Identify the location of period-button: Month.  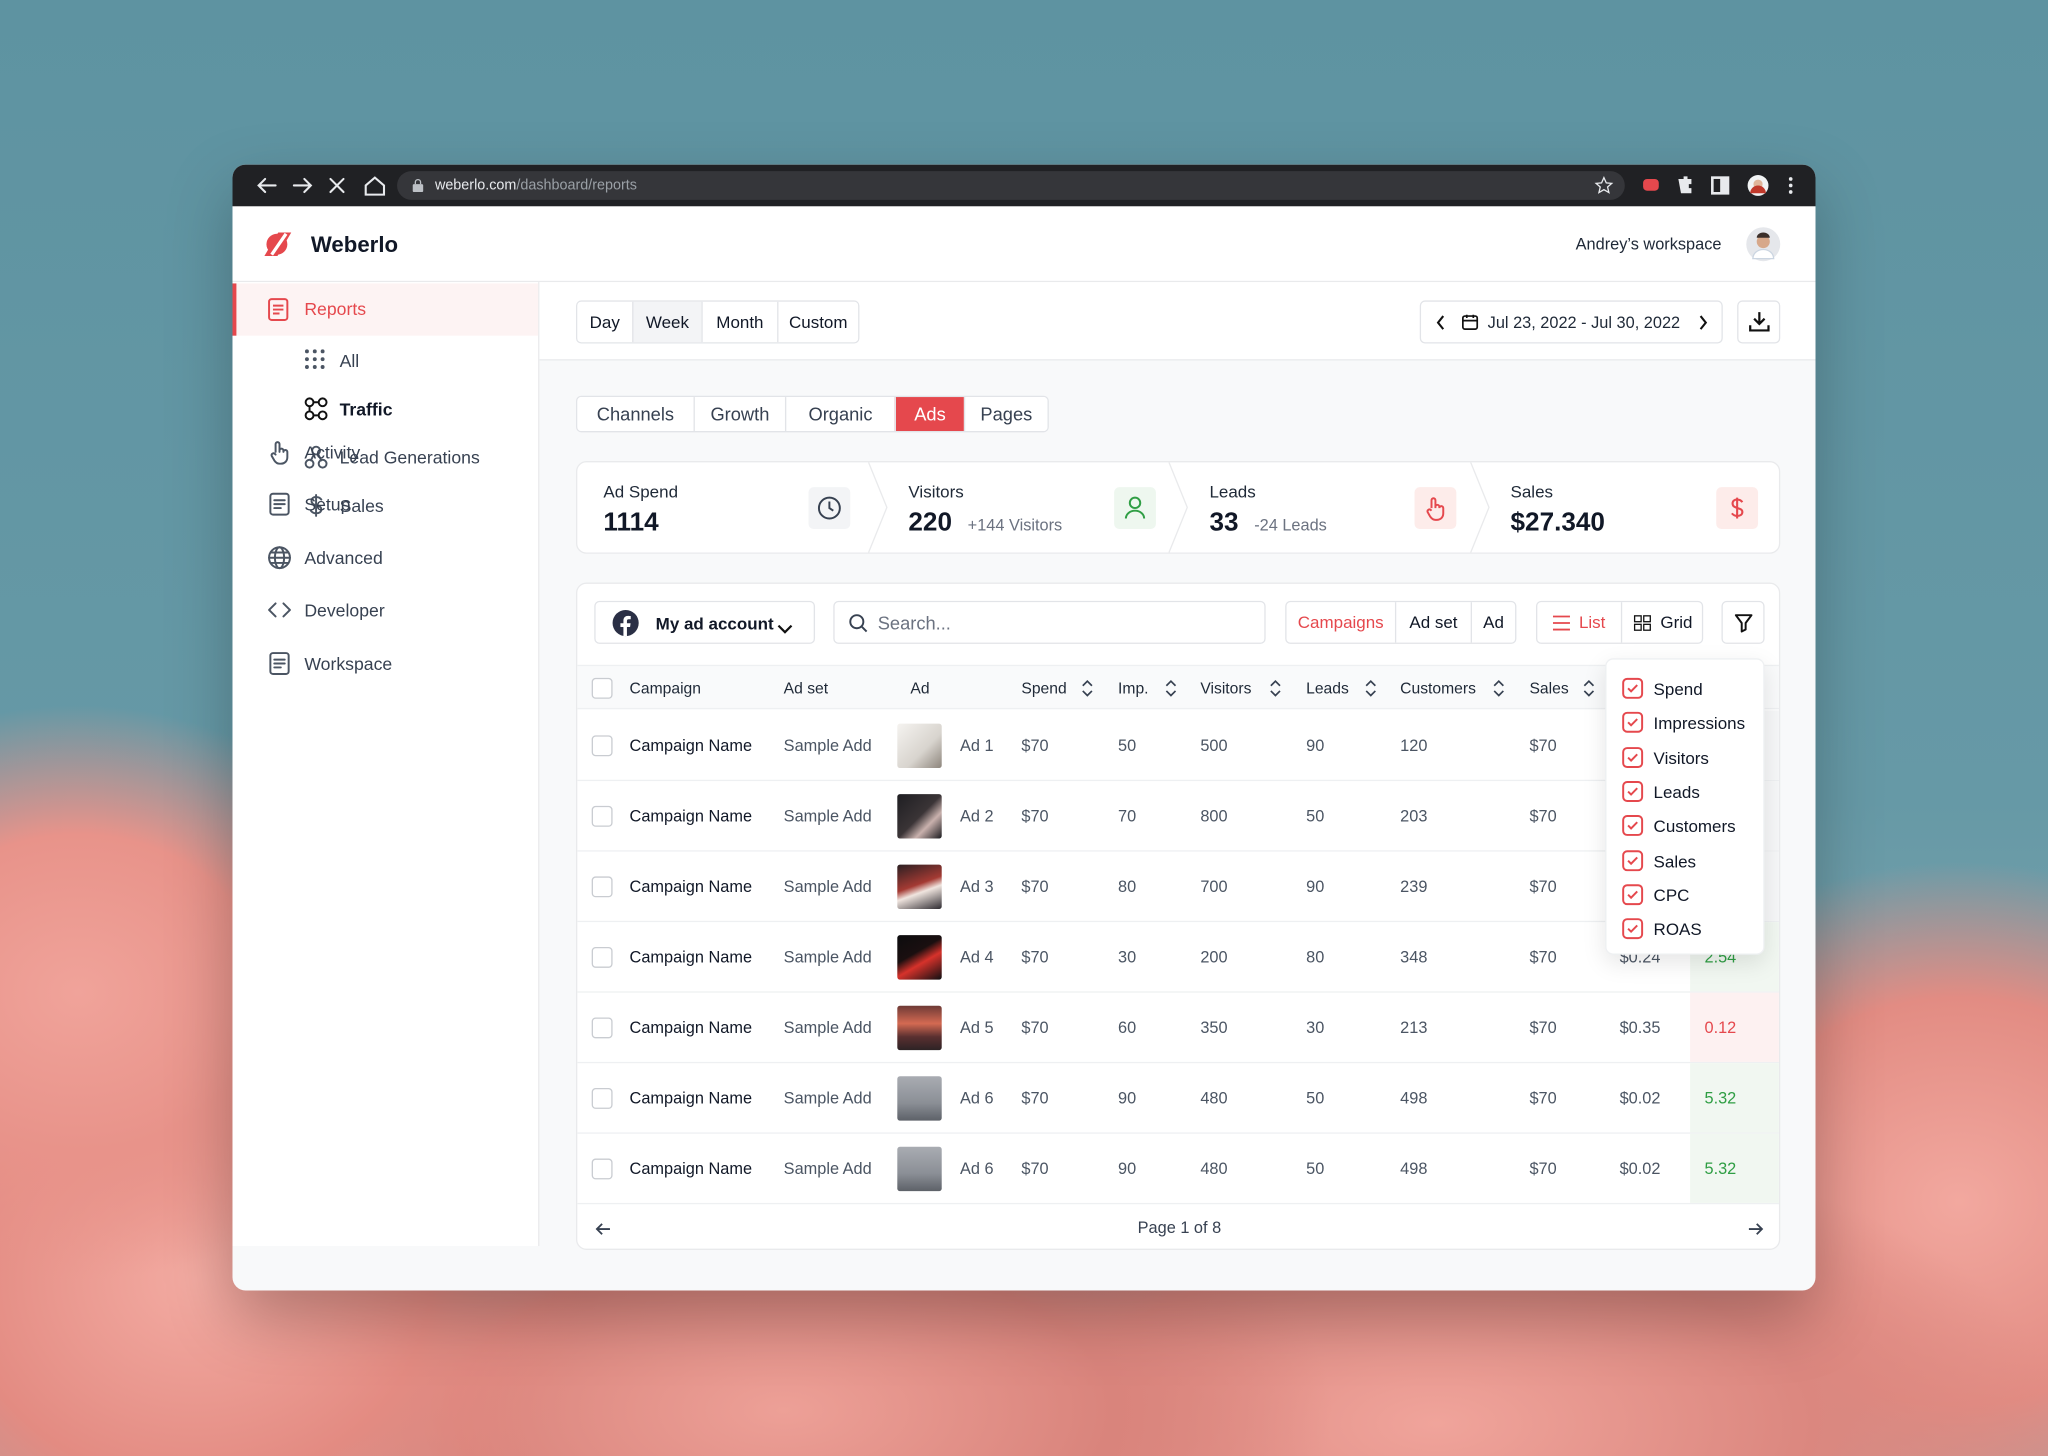
(739, 322).